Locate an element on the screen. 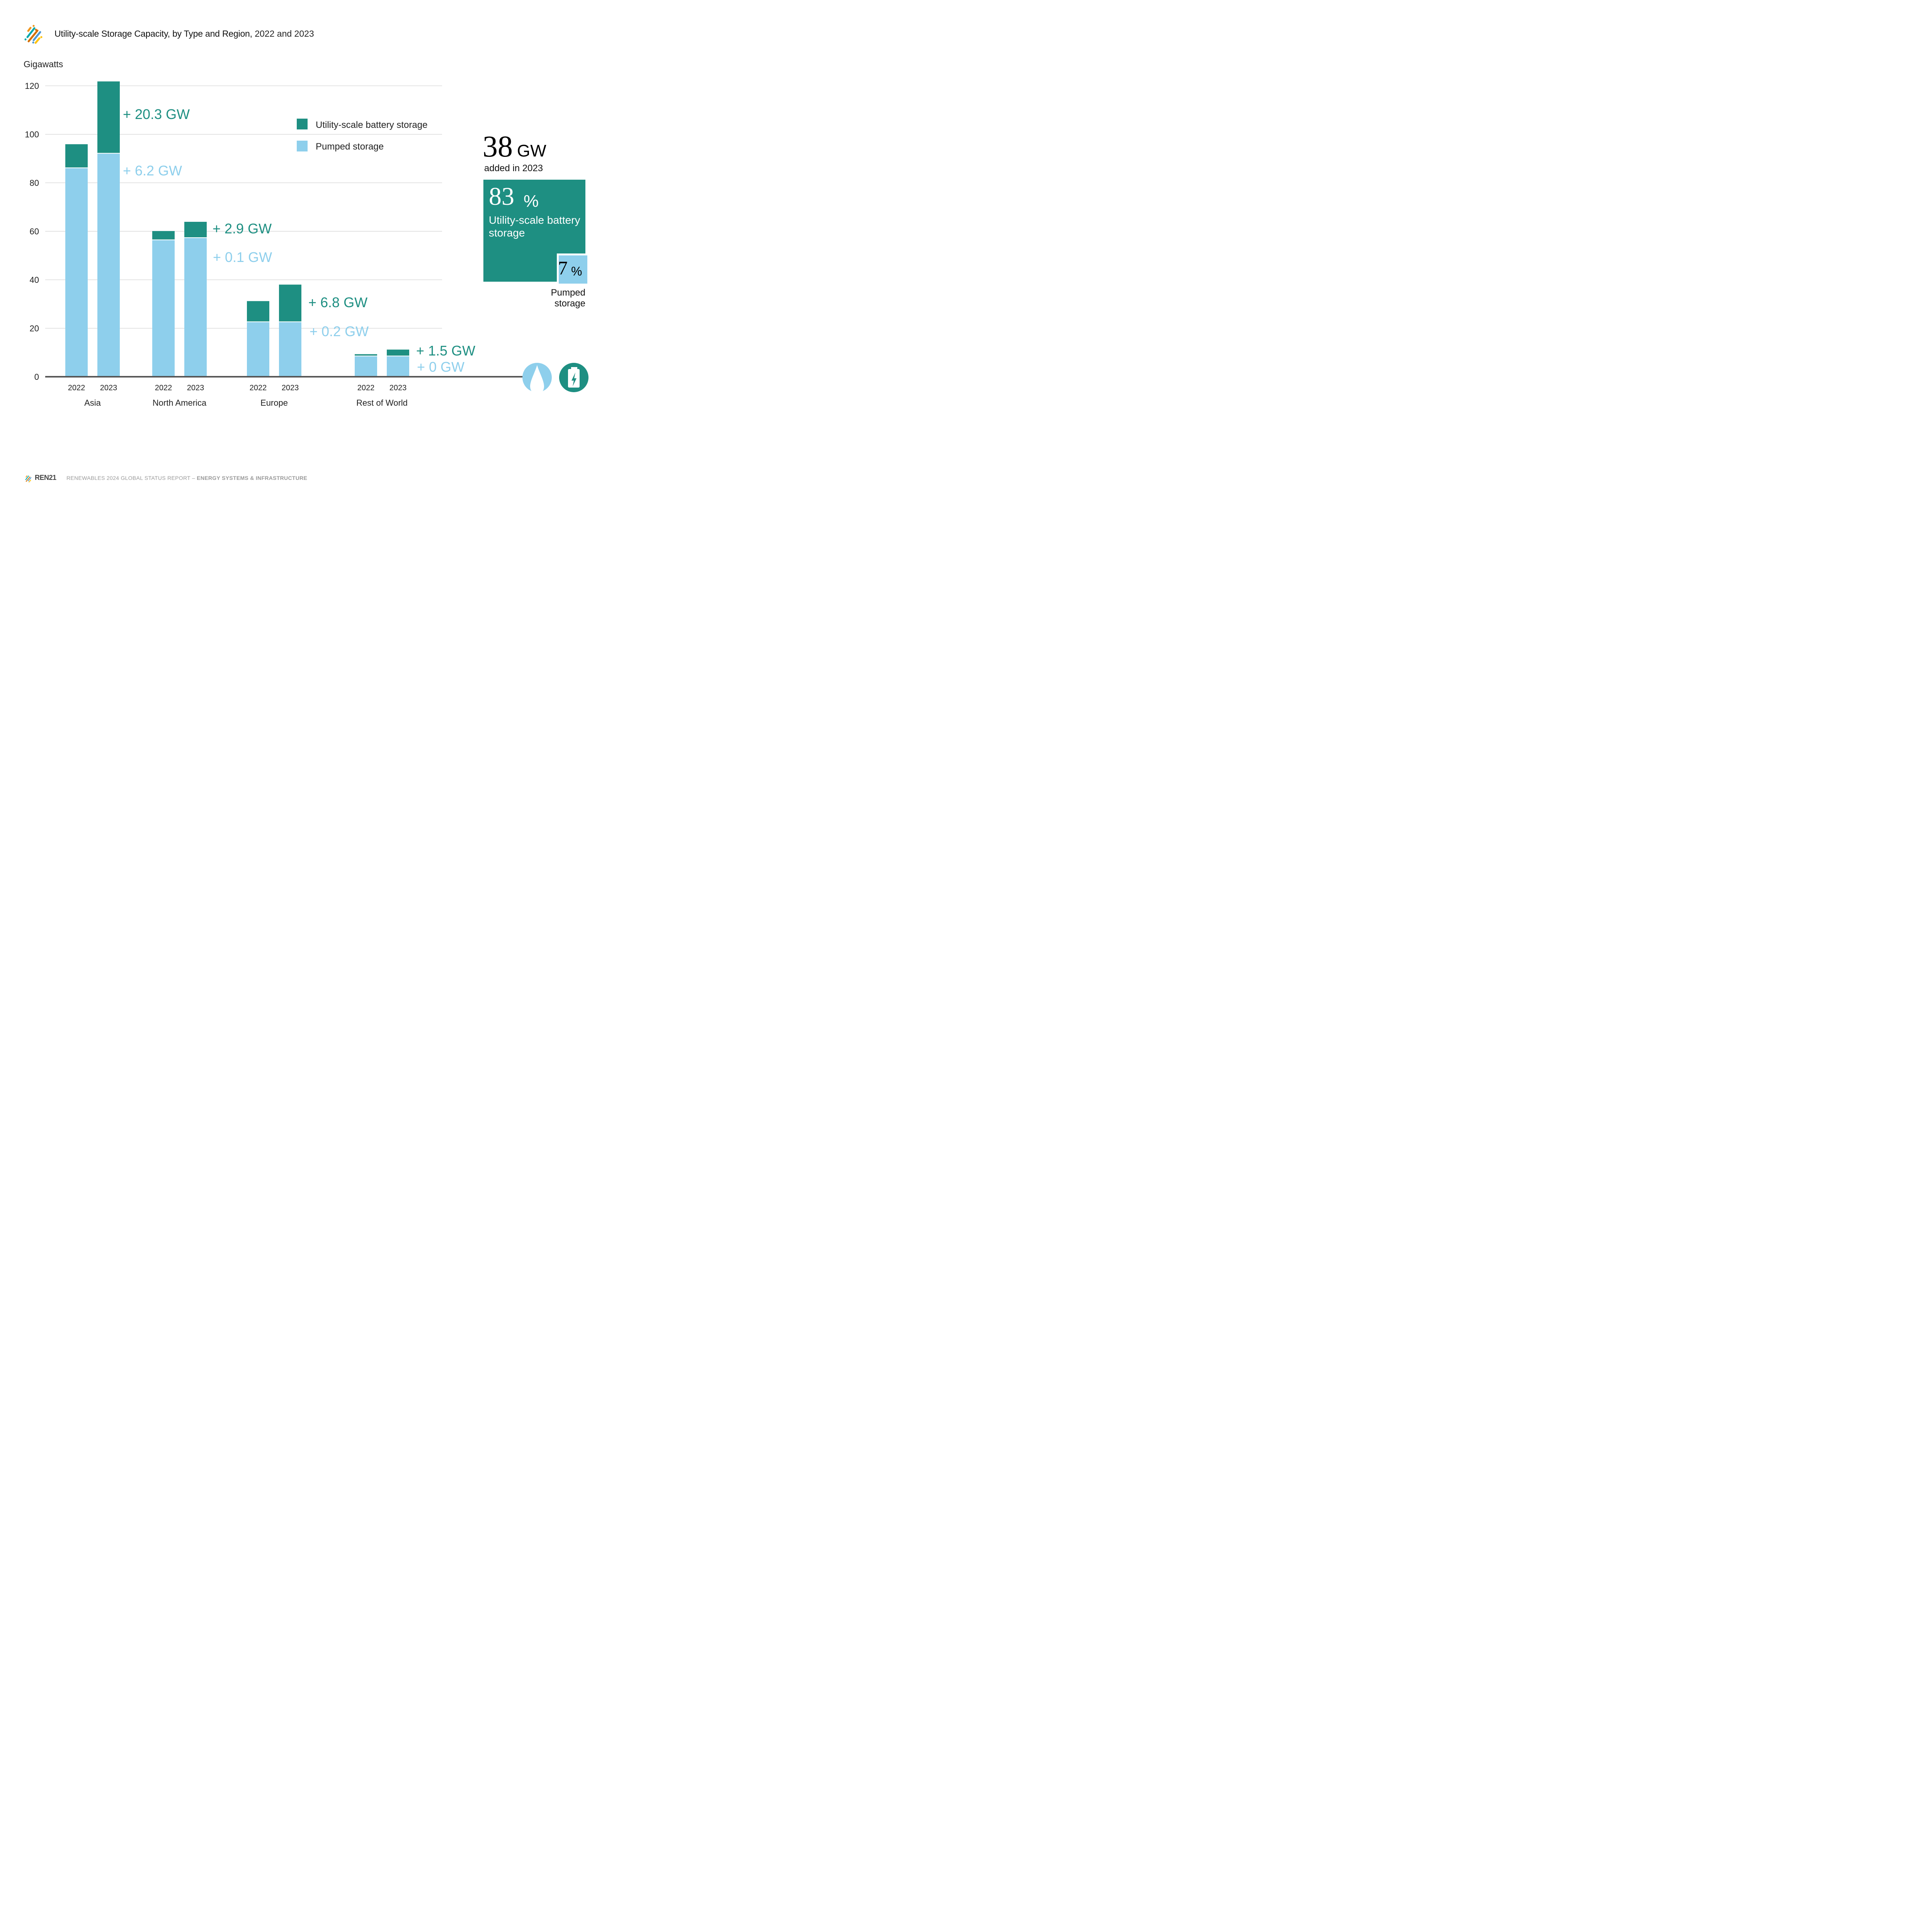  pumped-share-percent-symbol: % is located at coordinates (577, 271).